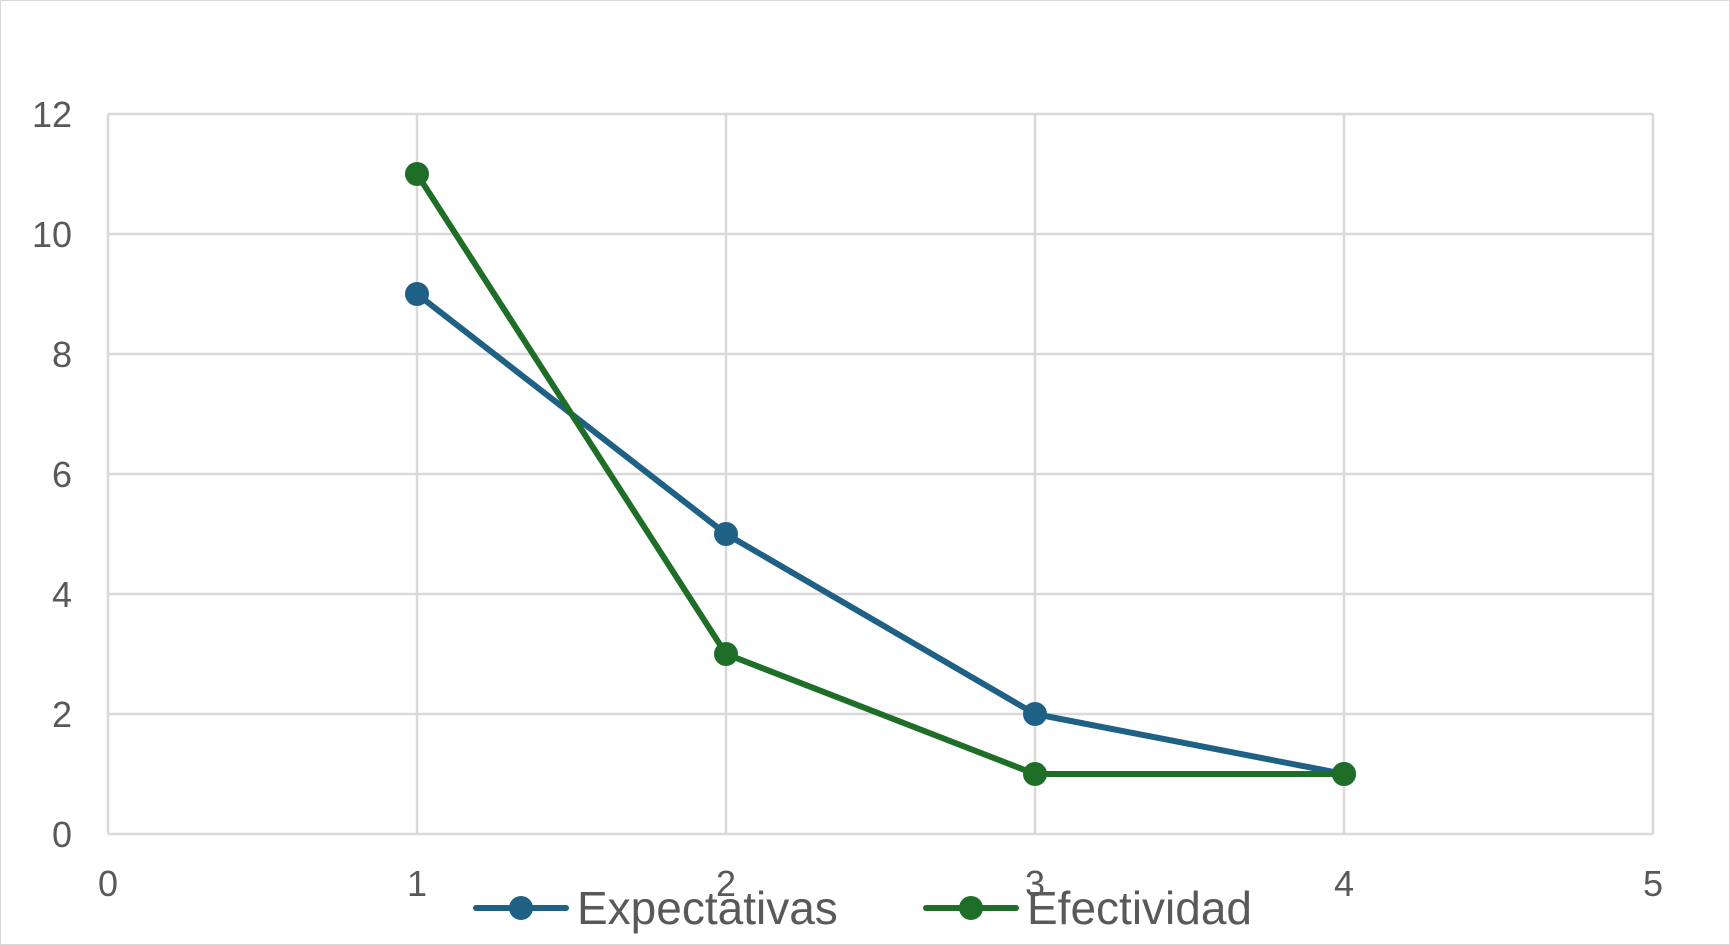 Image resolution: width=1730 pixels, height=945 pixels. What do you see at coordinates (52, 114) in the screenshot?
I see `y-tick-label: 12` at bounding box center [52, 114].